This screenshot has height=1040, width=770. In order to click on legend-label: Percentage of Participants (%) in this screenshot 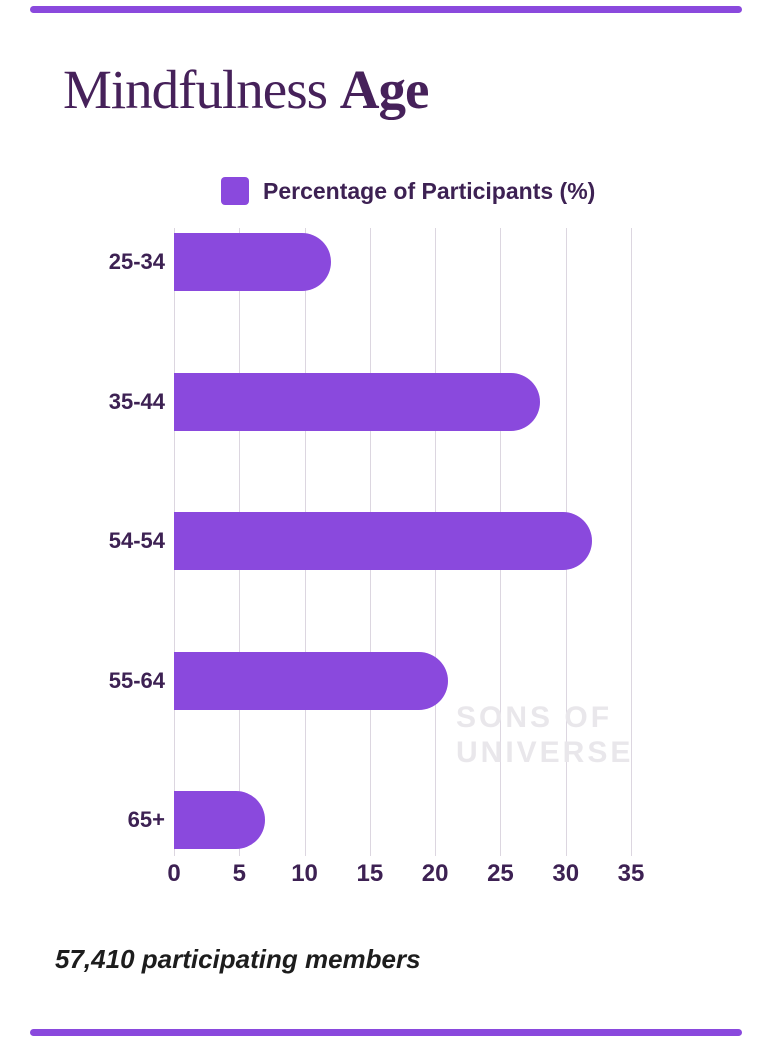, I will do `click(429, 190)`.